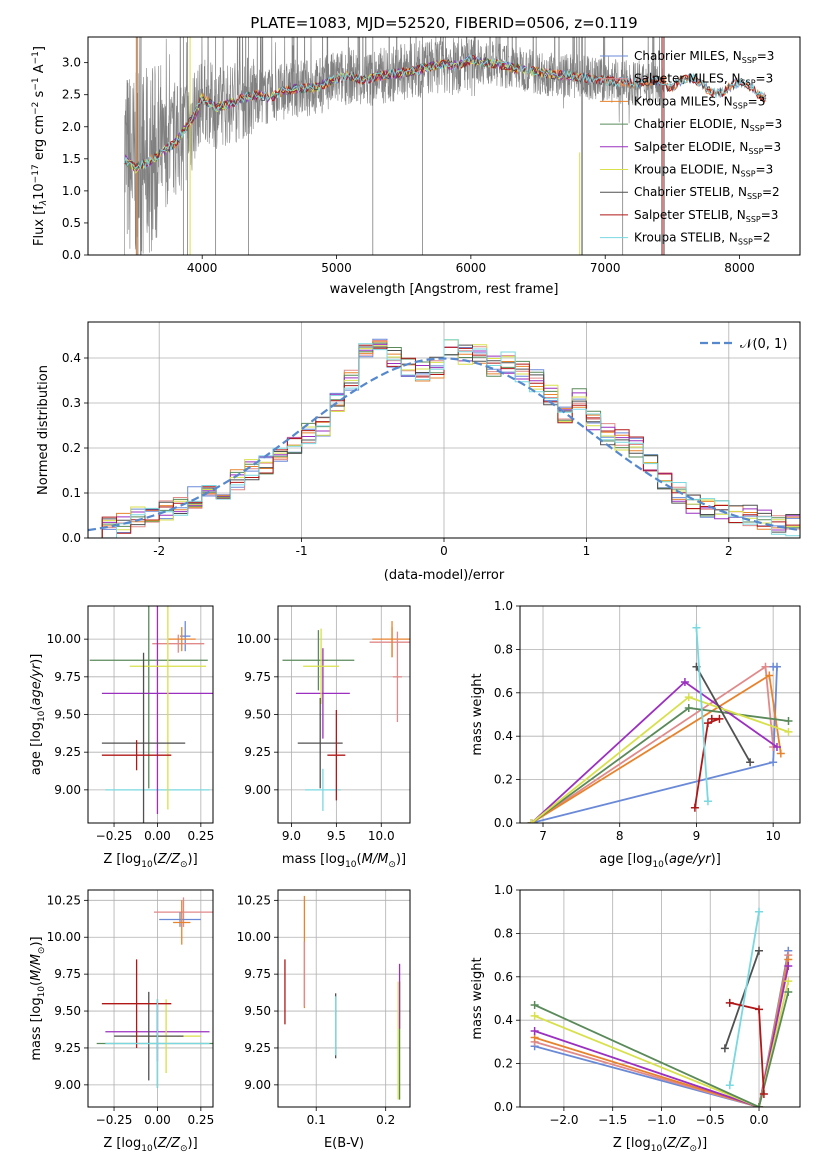 This screenshot has width=819, height=1170. What do you see at coordinates (691, 147) in the screenshot?
I see `legend-text: Salpeter ELODIE, N` at bounding box center [691, 147].